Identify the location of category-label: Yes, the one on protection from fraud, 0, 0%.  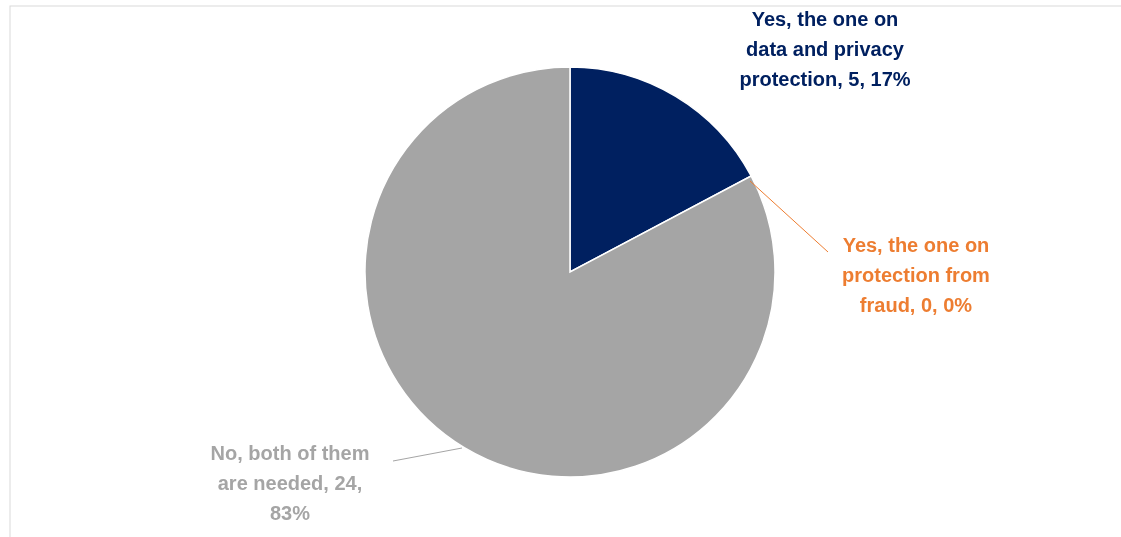
(916, 275).